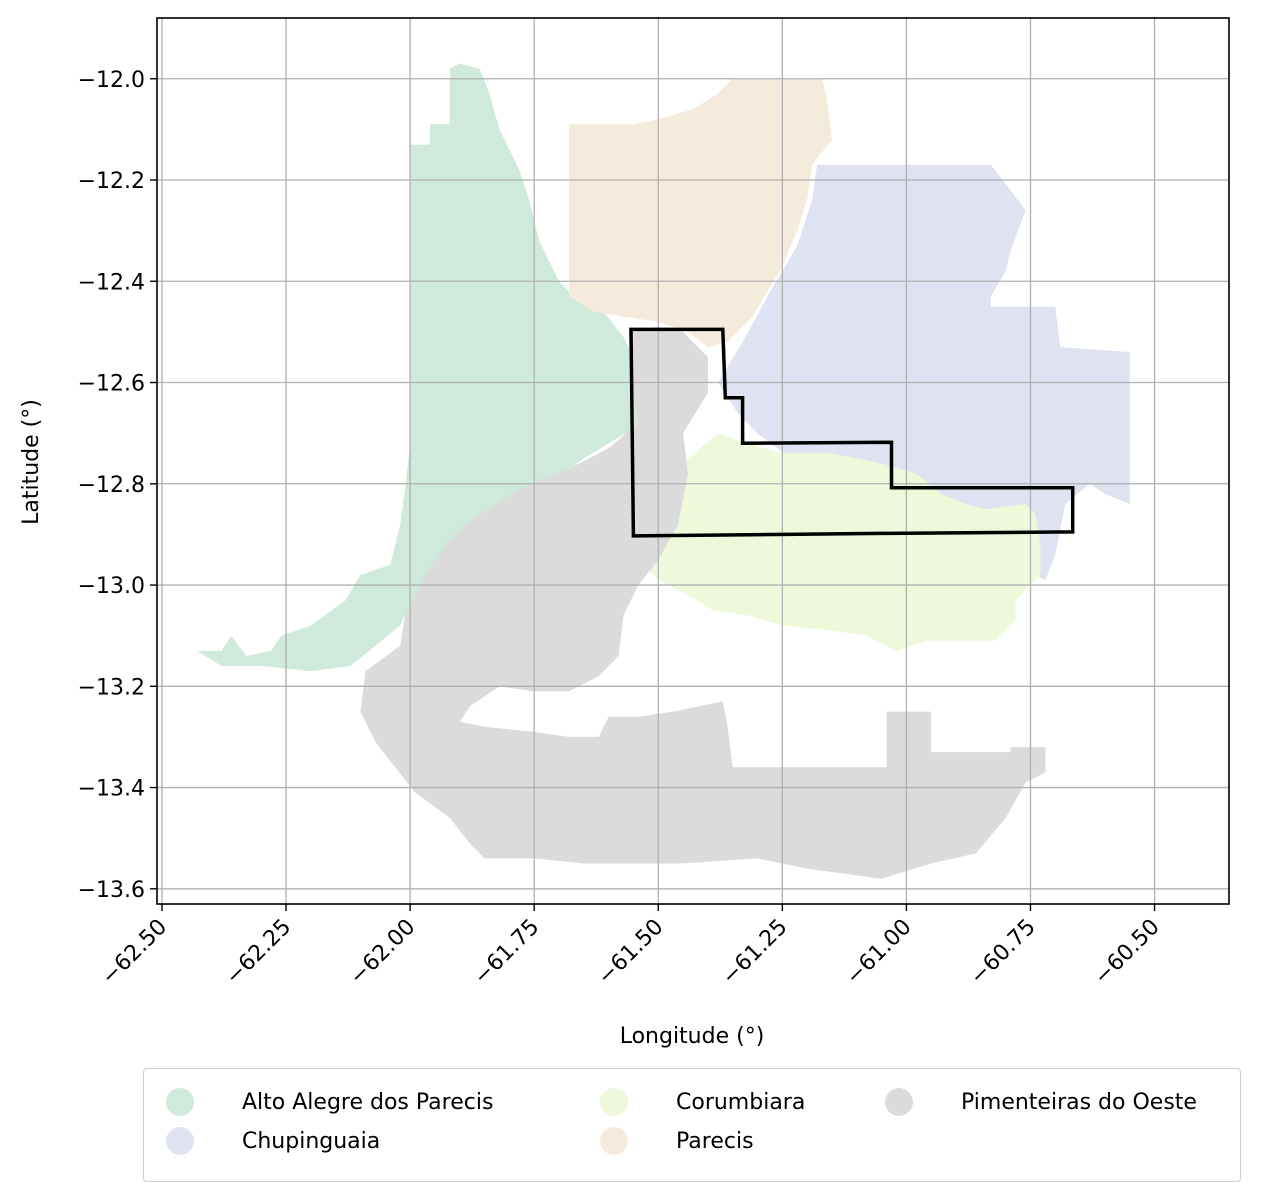 The height and width of the screenshot is (1202, 1261). Describe the element at coordinates (715, 1141) in the screenshot. I see `legend-label: Parecis` at that location.